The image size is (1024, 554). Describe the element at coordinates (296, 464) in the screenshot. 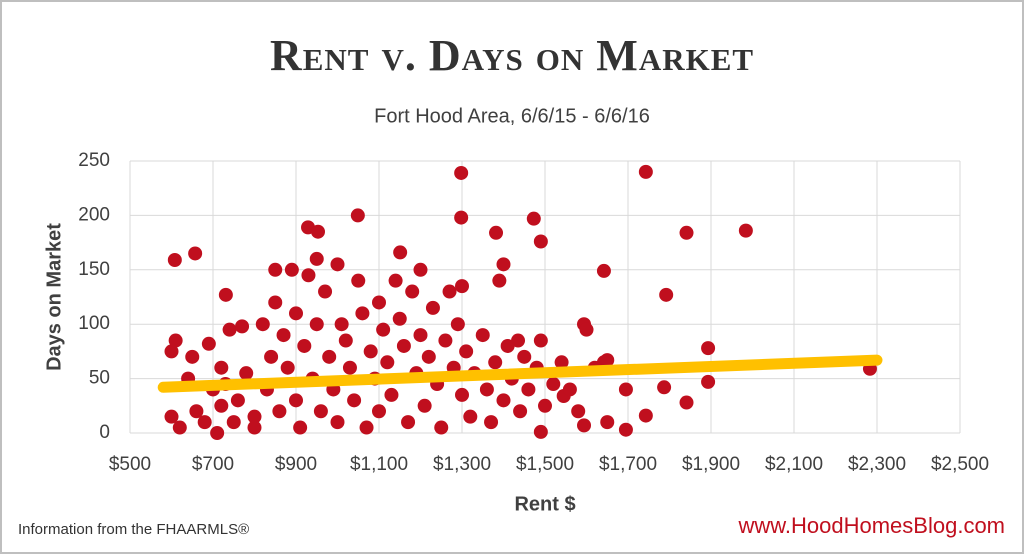

I see `x-tick-label: $900` at that location.